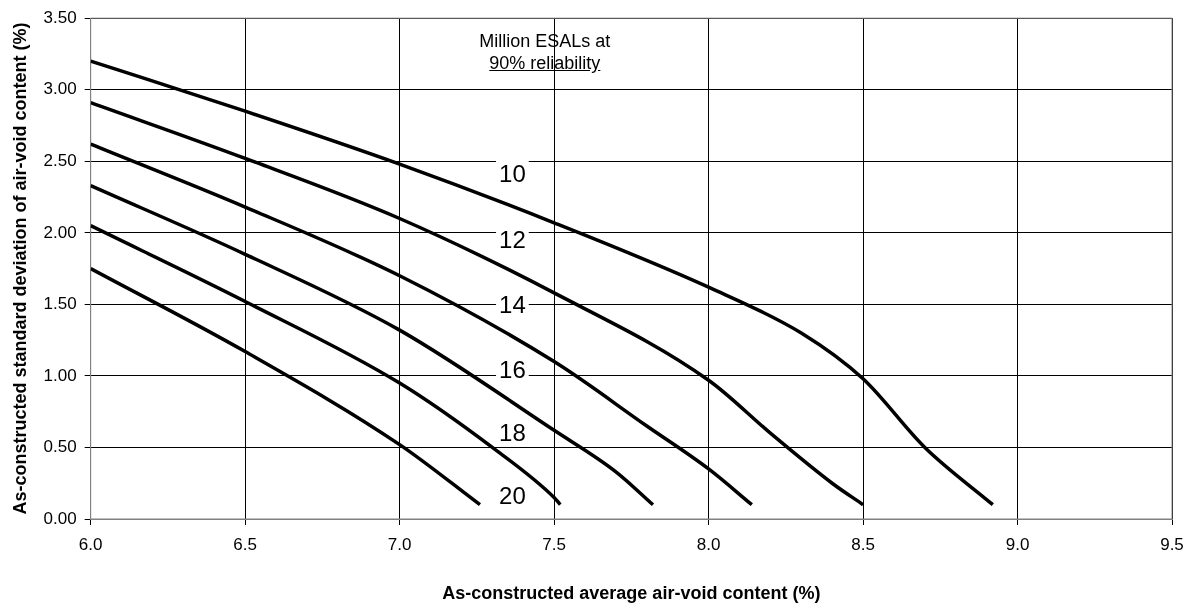 This screenshot has width=1198, height=613. What do you see at coordinates (1017, 544) in the screenshot?
I see `x-tick-label: 9.0` at bounding box center [1017, 544].